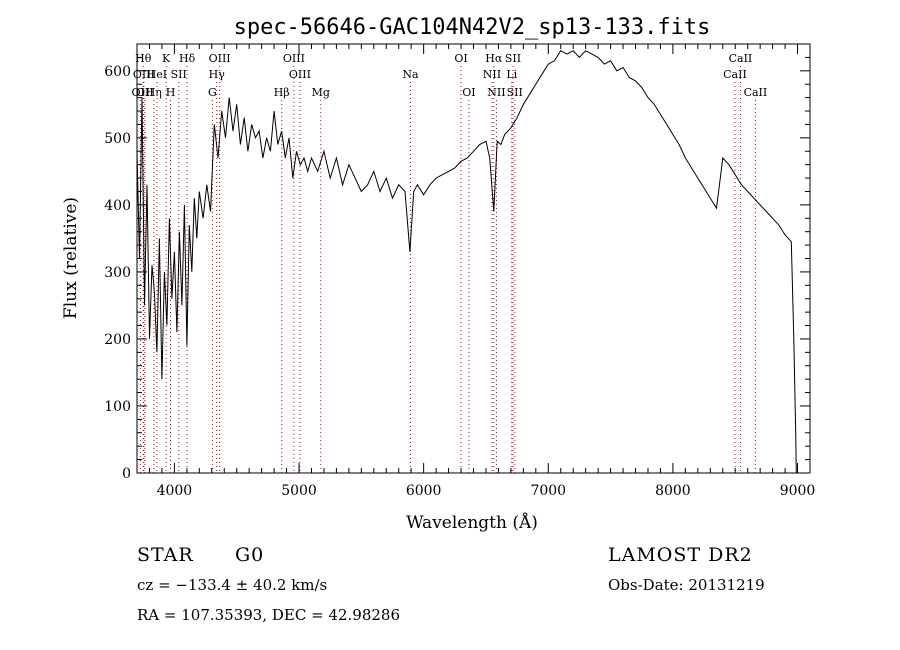  Describe the element at coordinates (515, 92) in the screenshot. I see `line-marker-label-25: SII` at that location.